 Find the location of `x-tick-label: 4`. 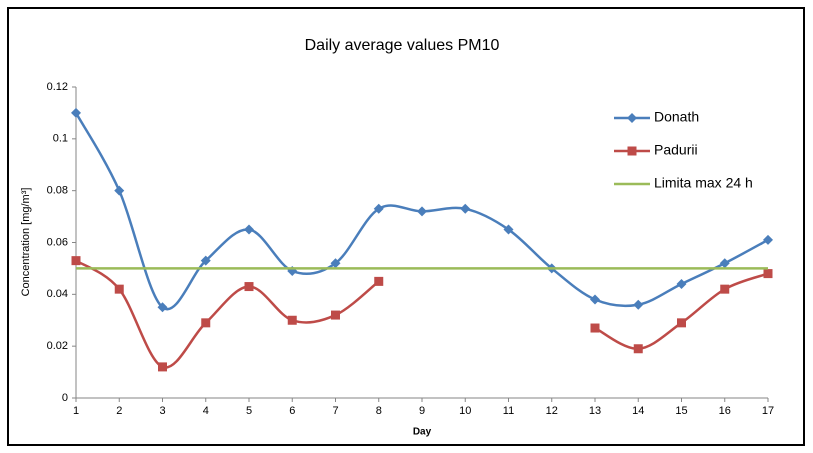

x-tick-label: 4 is located at coordinates (206, 411).